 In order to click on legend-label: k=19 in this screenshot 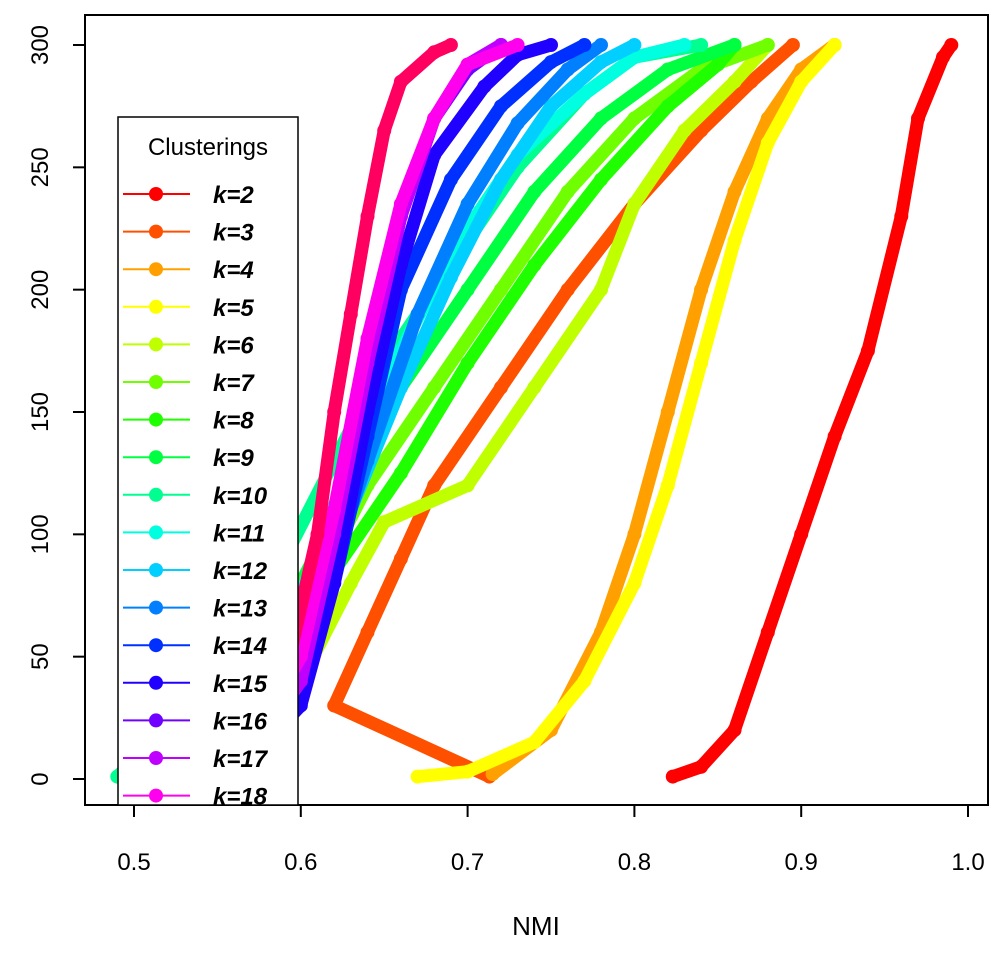, I will do `click(240, 834)`.